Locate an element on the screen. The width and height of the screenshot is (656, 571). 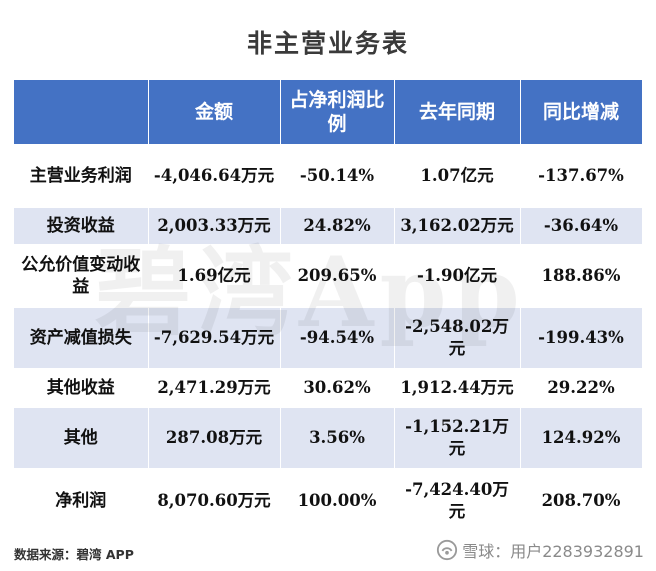
header-cell: 同比增减 is located at coordinates (581, 112).